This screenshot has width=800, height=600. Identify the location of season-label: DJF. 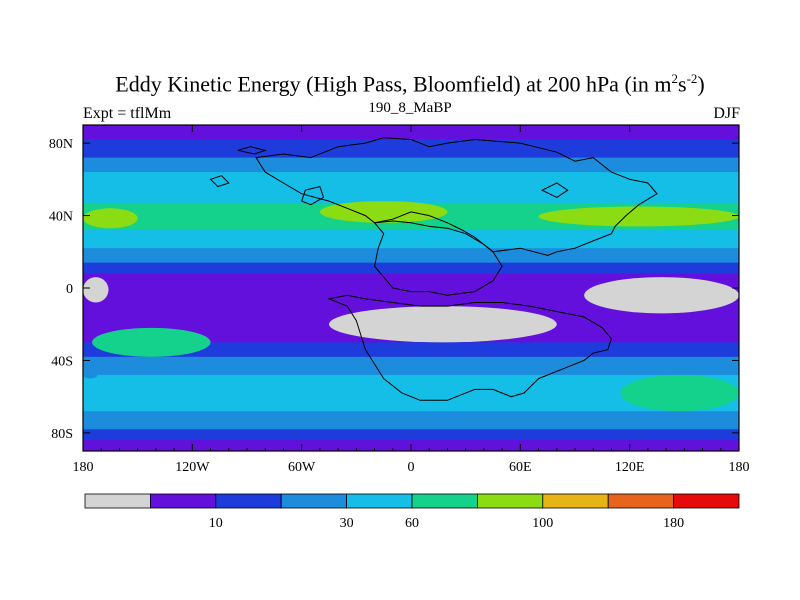
(726, 113).